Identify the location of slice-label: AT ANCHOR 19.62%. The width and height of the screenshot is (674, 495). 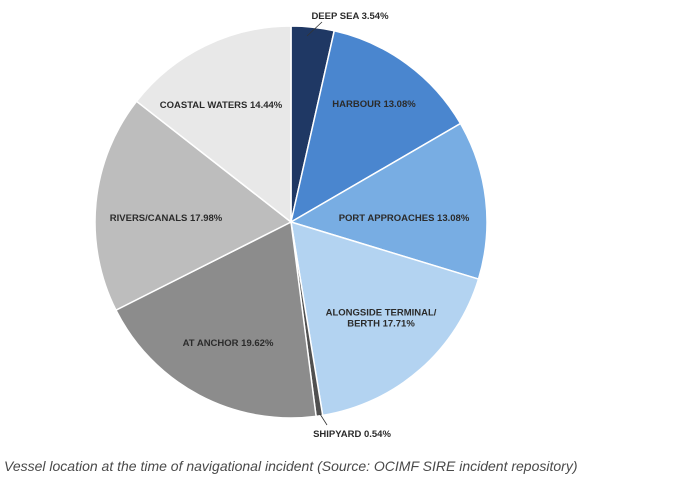
(228, 343).